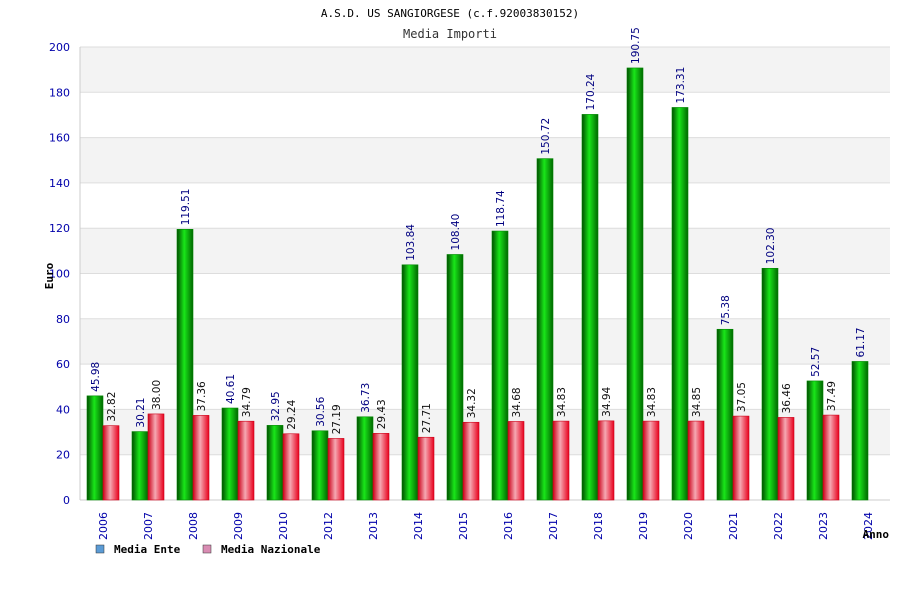 The width and height of the screenshot is (900, 600). What do you see at coordinates (59, 183) in the screenshot?
I see `y-tick-label: 140` at bounding box center [59, 183].